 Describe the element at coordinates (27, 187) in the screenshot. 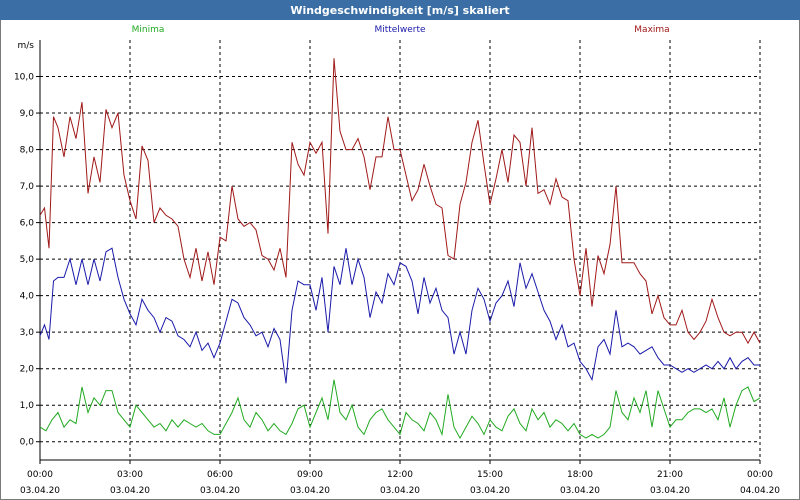

I see `y-tick-label: 7,0` at that location.